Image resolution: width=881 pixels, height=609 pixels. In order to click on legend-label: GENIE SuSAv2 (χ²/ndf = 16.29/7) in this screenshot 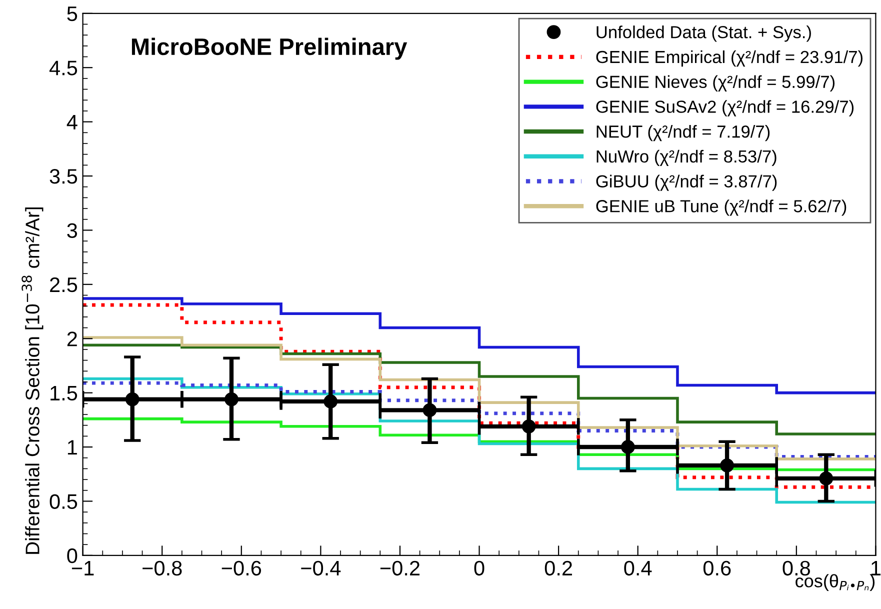, I will do `click(725, 108)`.